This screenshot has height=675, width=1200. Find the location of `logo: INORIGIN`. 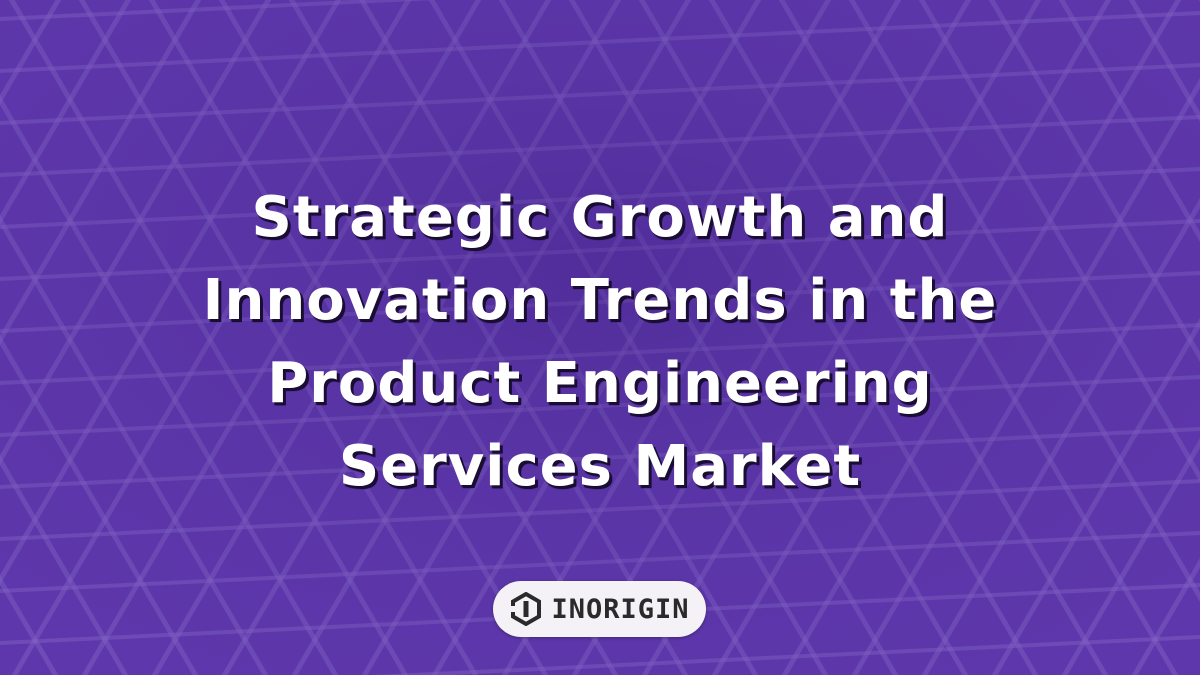

logo: INORIGIN is located at coordinates (599, 609).